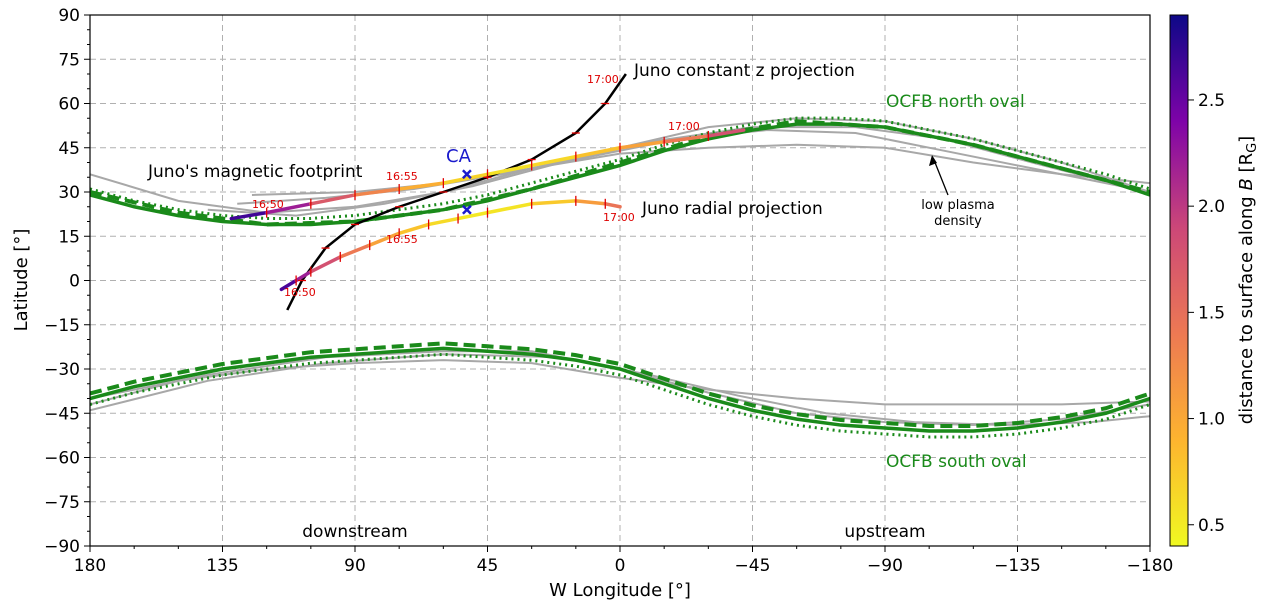 This screenshot has height=603, width=1266. I want to click on radial-projection-label: Juno radial projection, so click(732, 209).